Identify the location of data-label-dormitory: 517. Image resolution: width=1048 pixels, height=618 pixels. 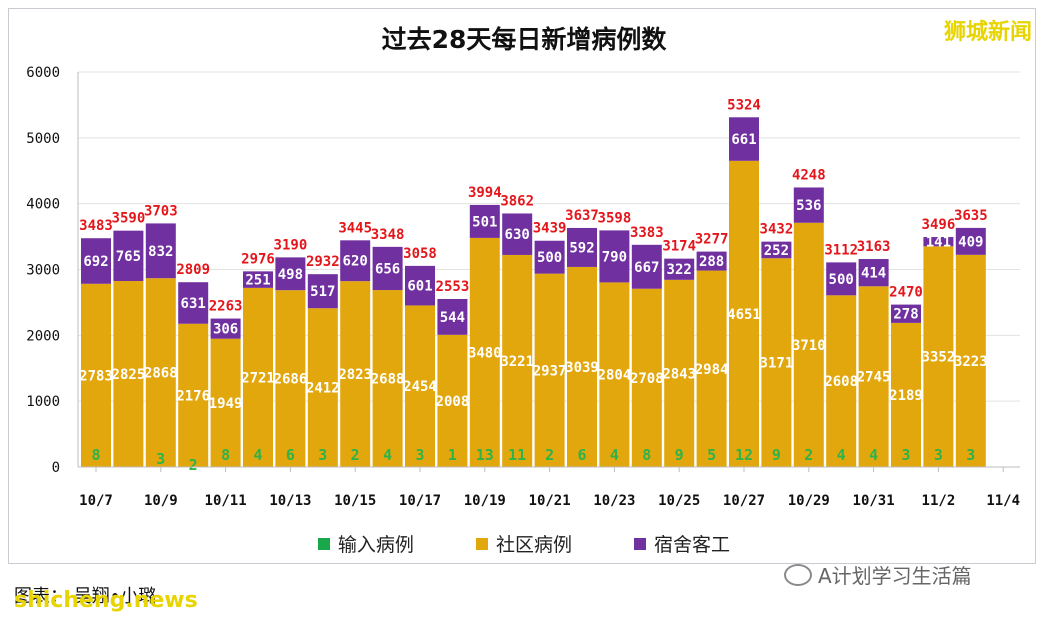
(322, 292).